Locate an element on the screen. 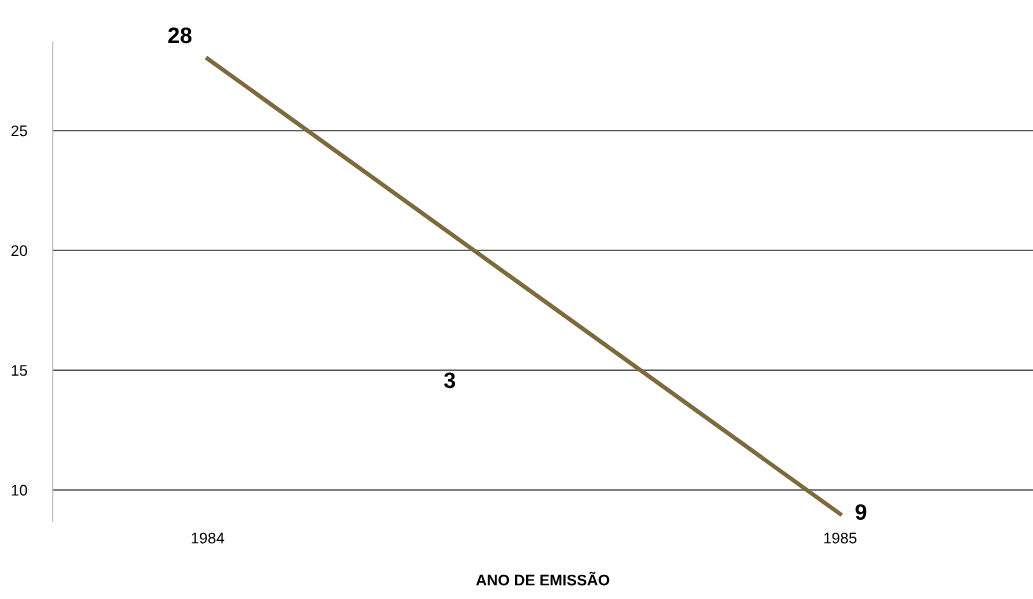 The image size is (1033, 599). x-tick-label: 1985 is located at coordinates (840, 538).